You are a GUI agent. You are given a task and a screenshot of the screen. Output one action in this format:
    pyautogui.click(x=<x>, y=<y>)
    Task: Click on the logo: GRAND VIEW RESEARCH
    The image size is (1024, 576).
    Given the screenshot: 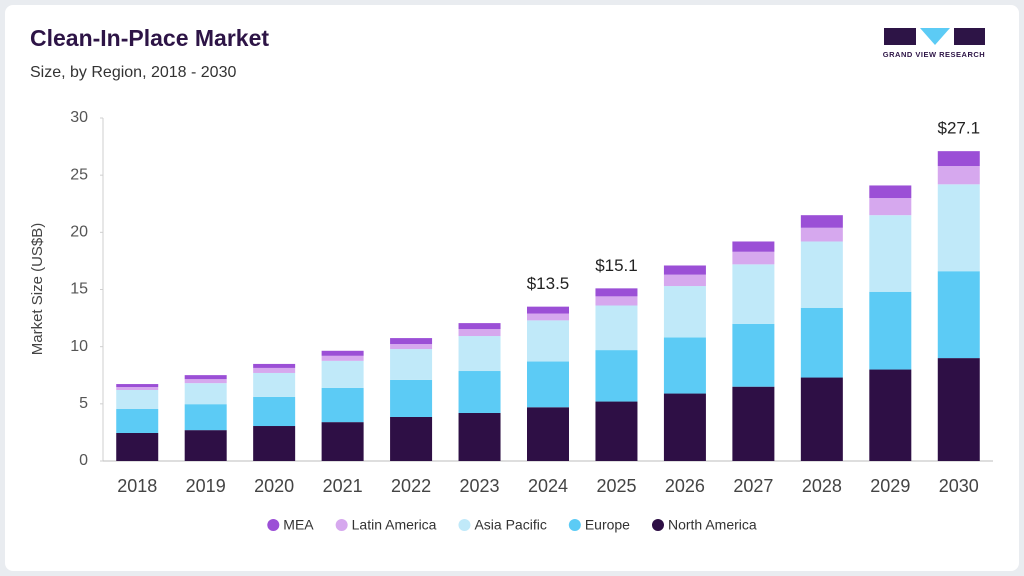 What is the action you would take?
    pyautogui.click(x=934, y=43)
    